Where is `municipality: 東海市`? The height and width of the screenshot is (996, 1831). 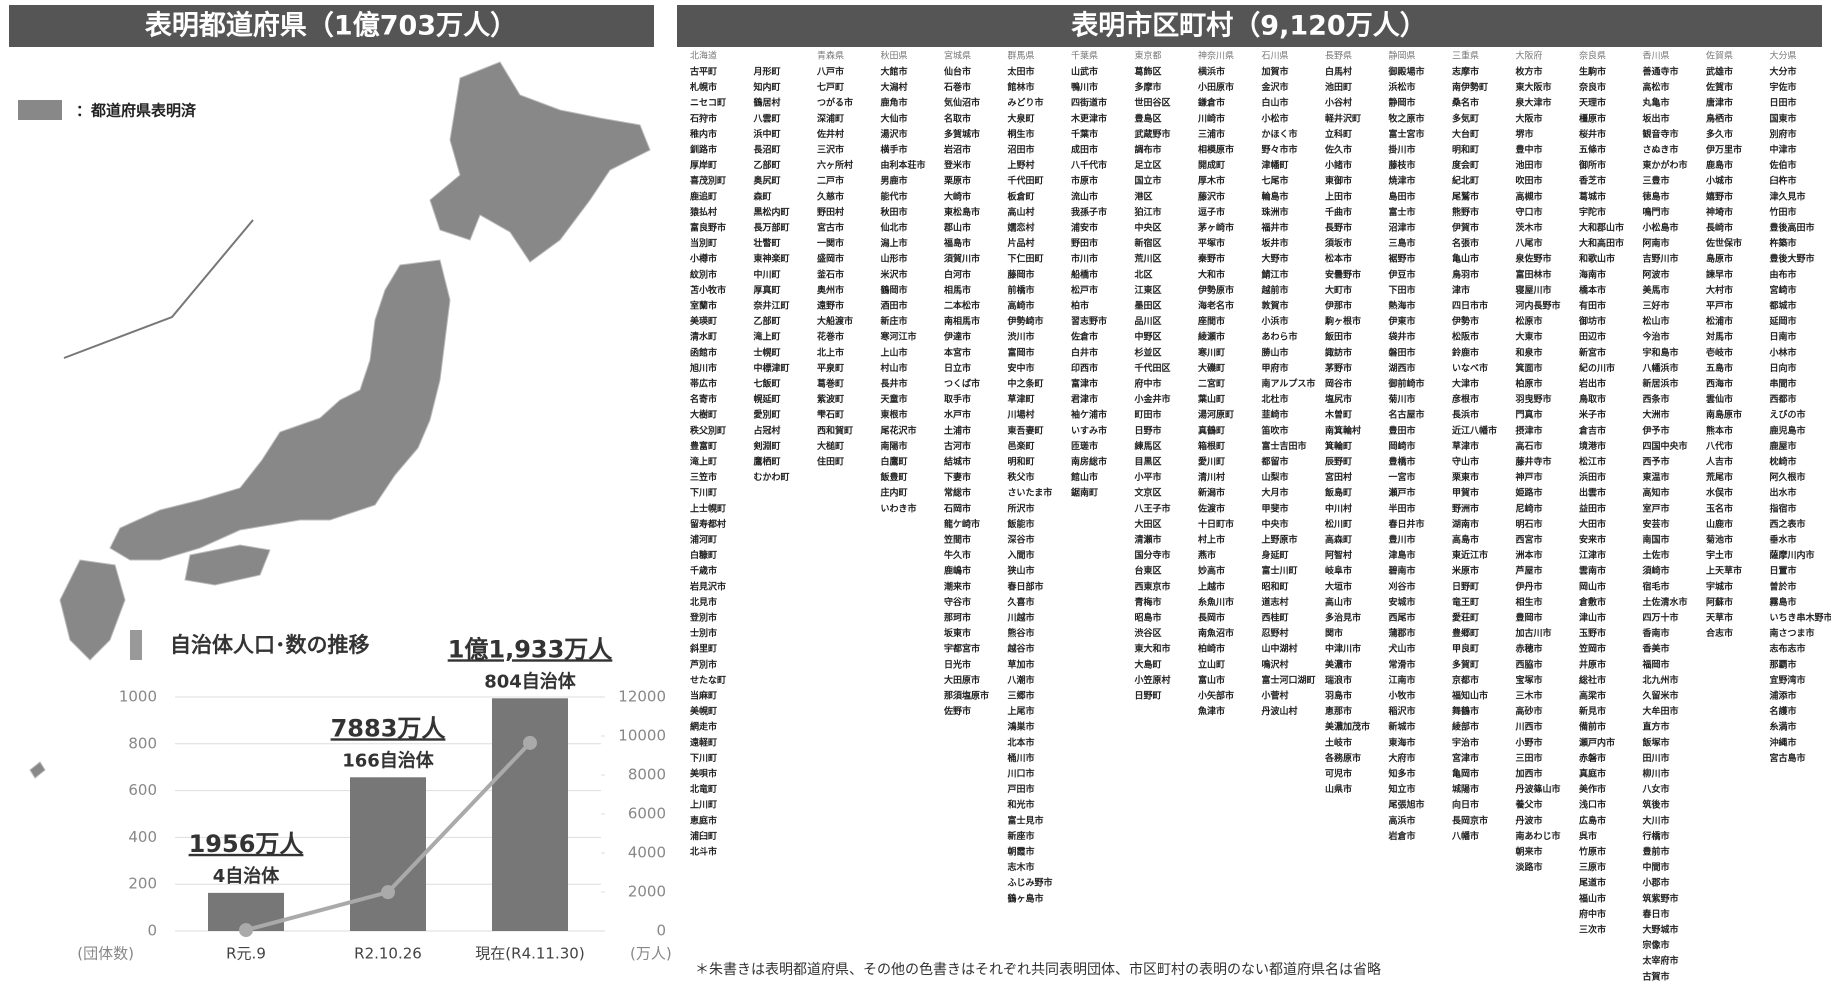 municipality: 東海市 is located at coordinates (1402, 742).